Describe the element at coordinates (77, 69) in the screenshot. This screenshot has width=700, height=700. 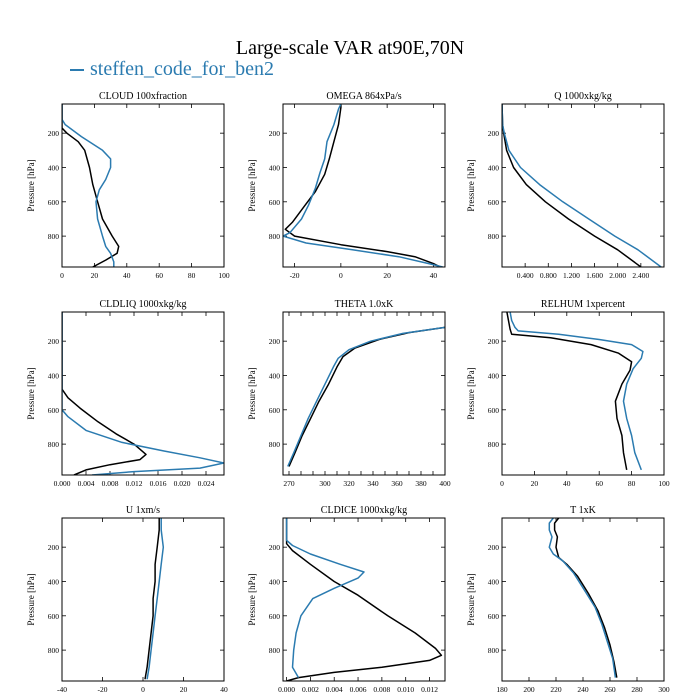
I see `legend-swatch` at that location.